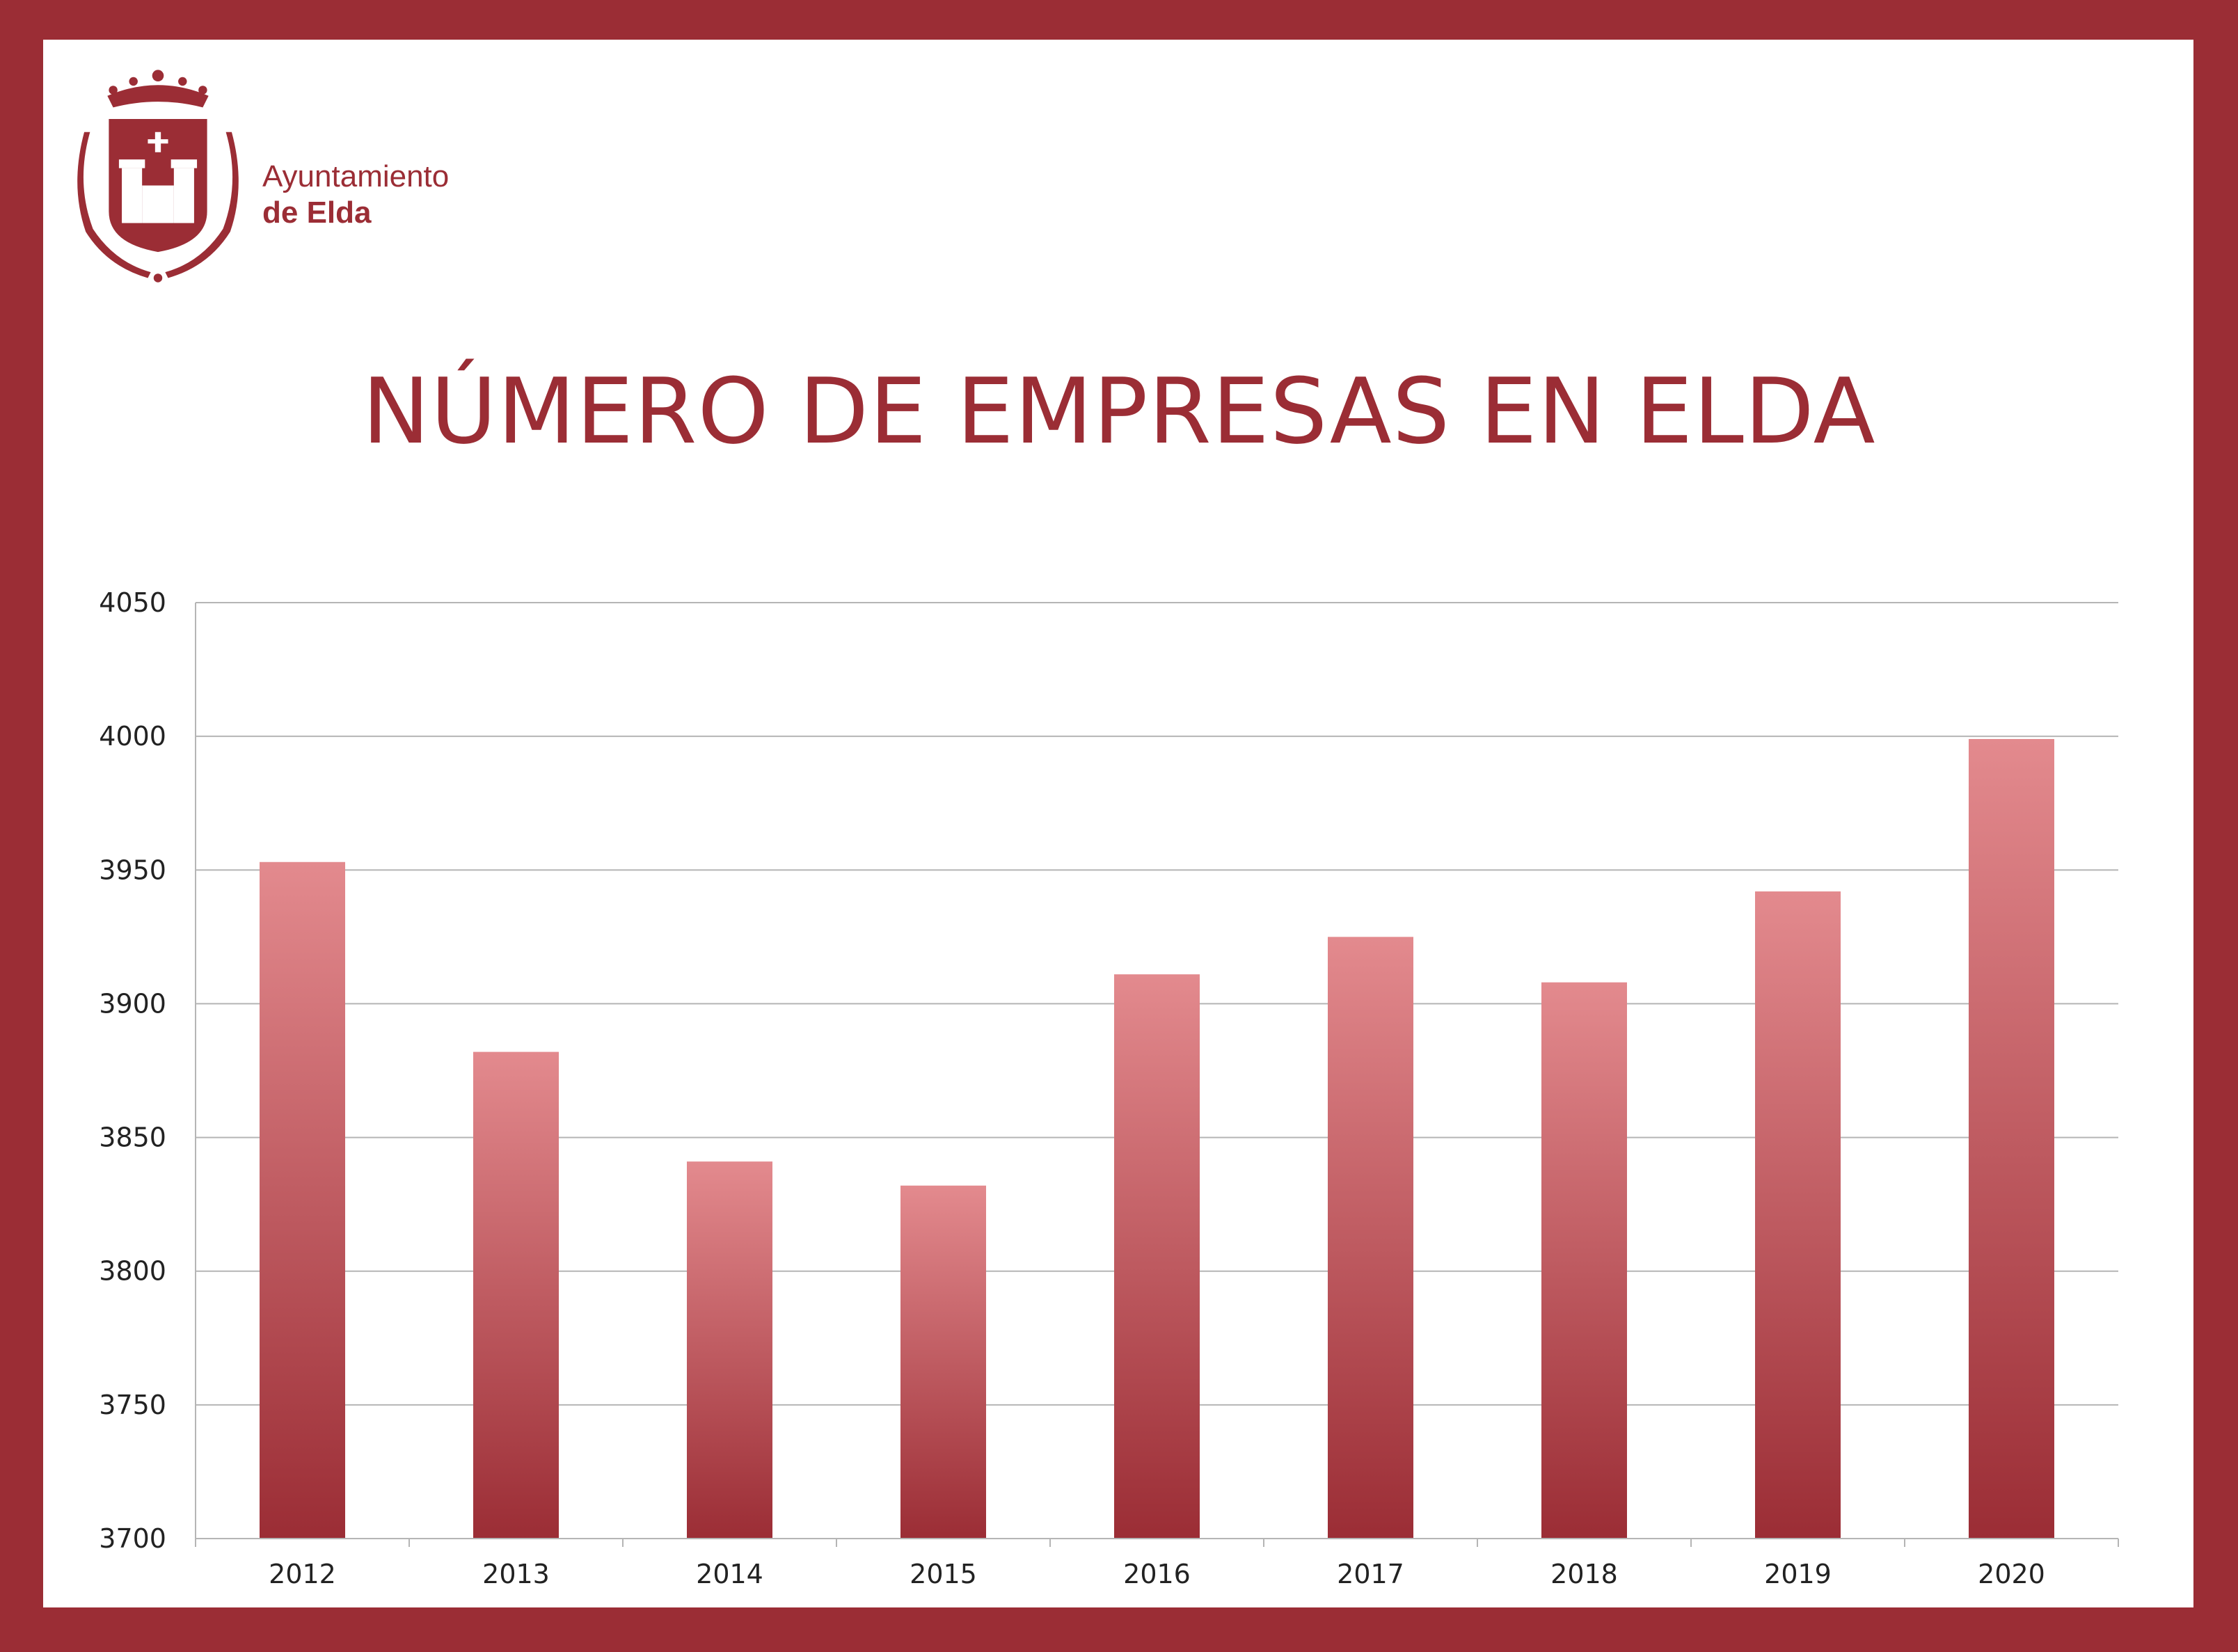 This screenshot has width=2238, height=1652. What do you see at coordinates (1157, 1256) in the screenshot?
I see `bar-2016` at bounding box center [1157, 1256].